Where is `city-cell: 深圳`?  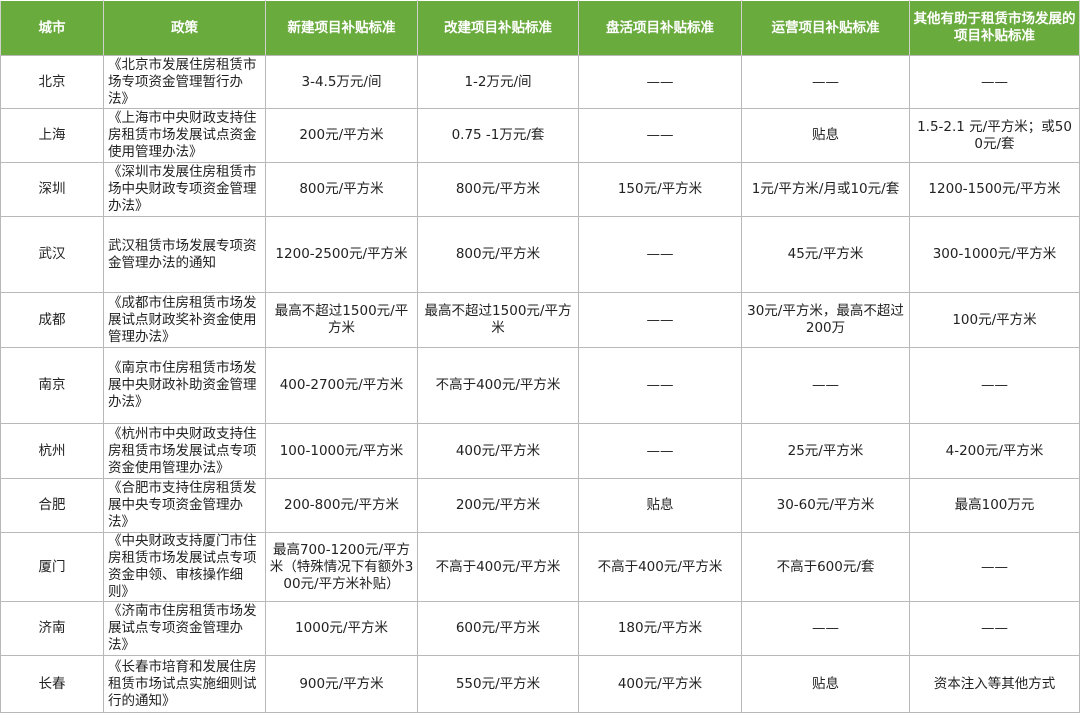
city-cell: 深圳 is located at coordinates (52, 189).